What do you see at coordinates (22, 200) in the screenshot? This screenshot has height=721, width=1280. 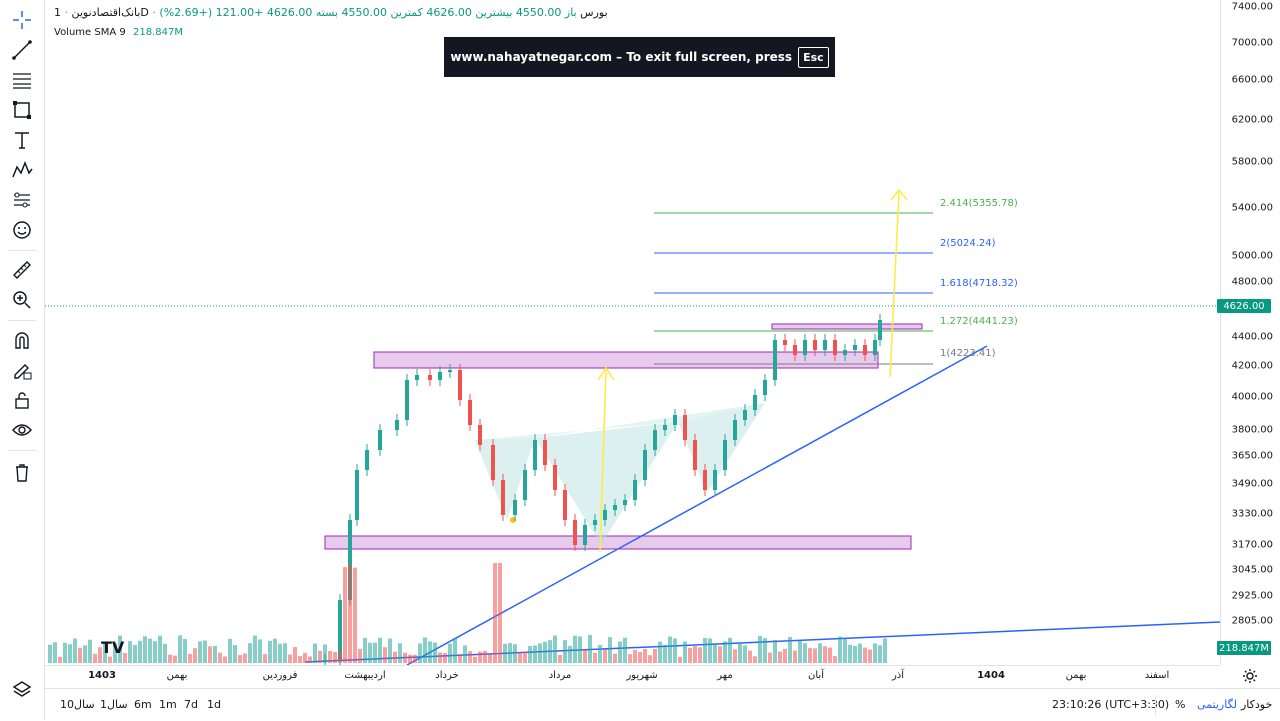 I see `forecast-tool-icon` at bounding box center [22, 200].